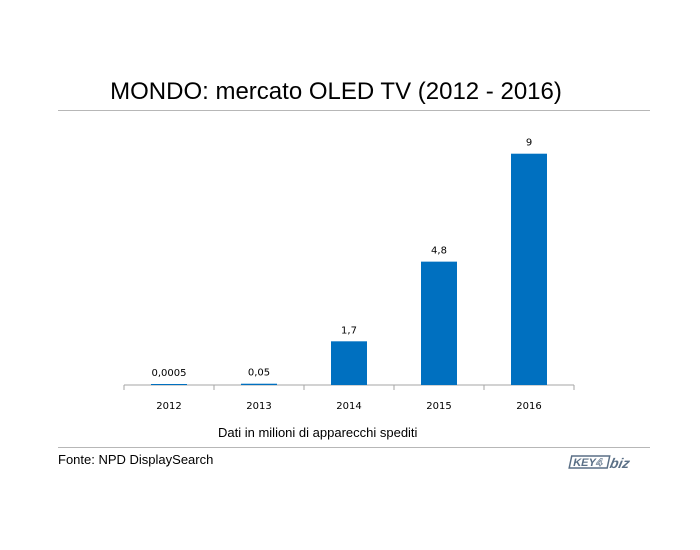  I want to click on data-label-2014: 1,7, so click(349, 330).